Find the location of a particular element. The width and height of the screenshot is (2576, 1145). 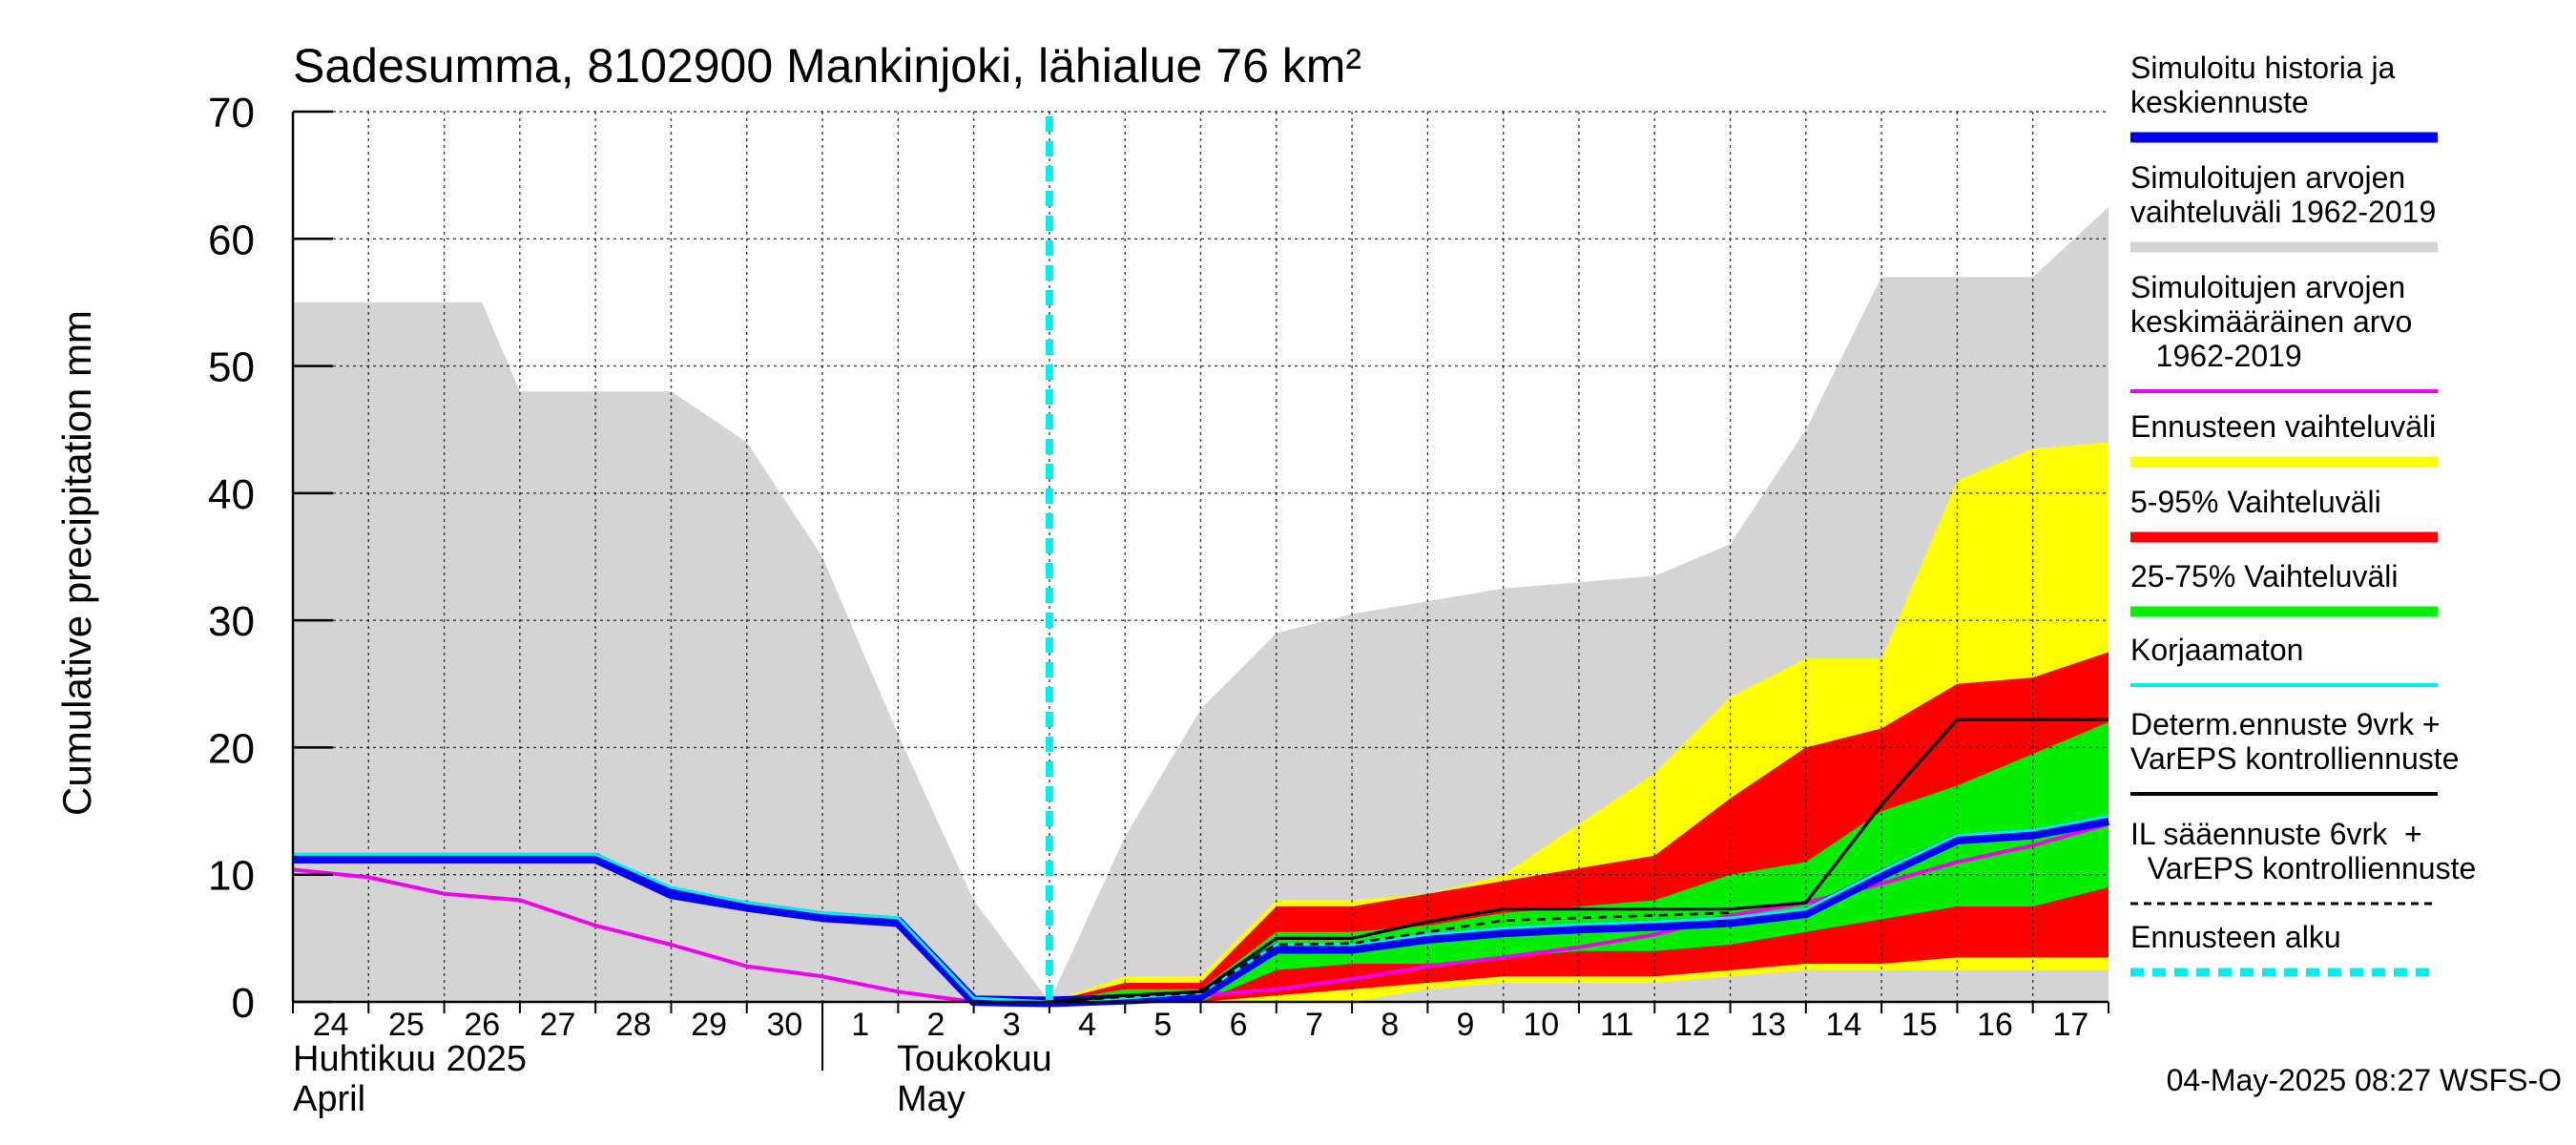

x-tick-label: 15 is located at coordinates (1919, 1025).